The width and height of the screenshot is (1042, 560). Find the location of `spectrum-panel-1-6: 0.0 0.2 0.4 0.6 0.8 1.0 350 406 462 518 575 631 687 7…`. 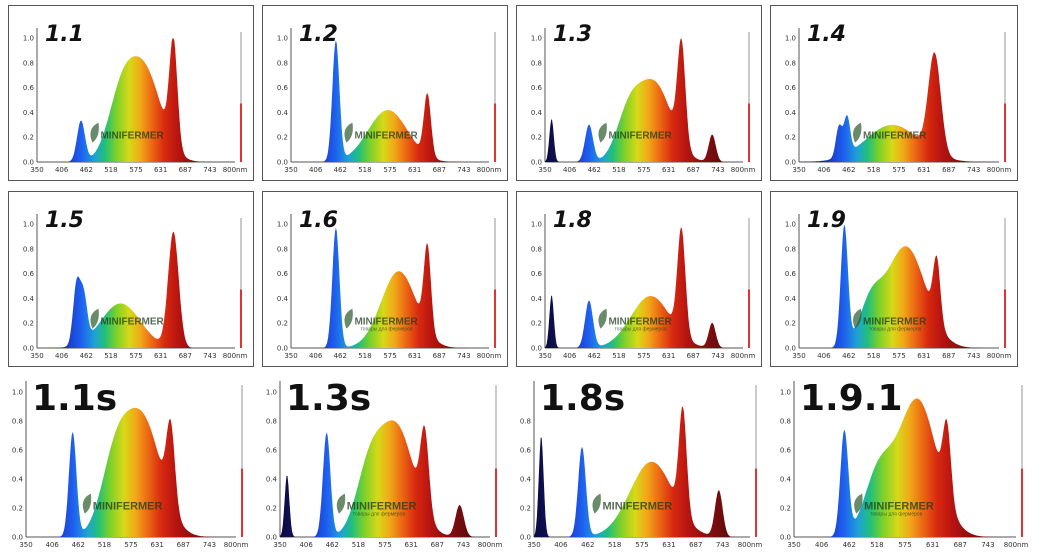

spectrum-panel-1-6: 0.0 0.2 0.4 0.6 0.8 1.0 350 406 462 518 575 631 687 7… is located at coordinates (385, 279).